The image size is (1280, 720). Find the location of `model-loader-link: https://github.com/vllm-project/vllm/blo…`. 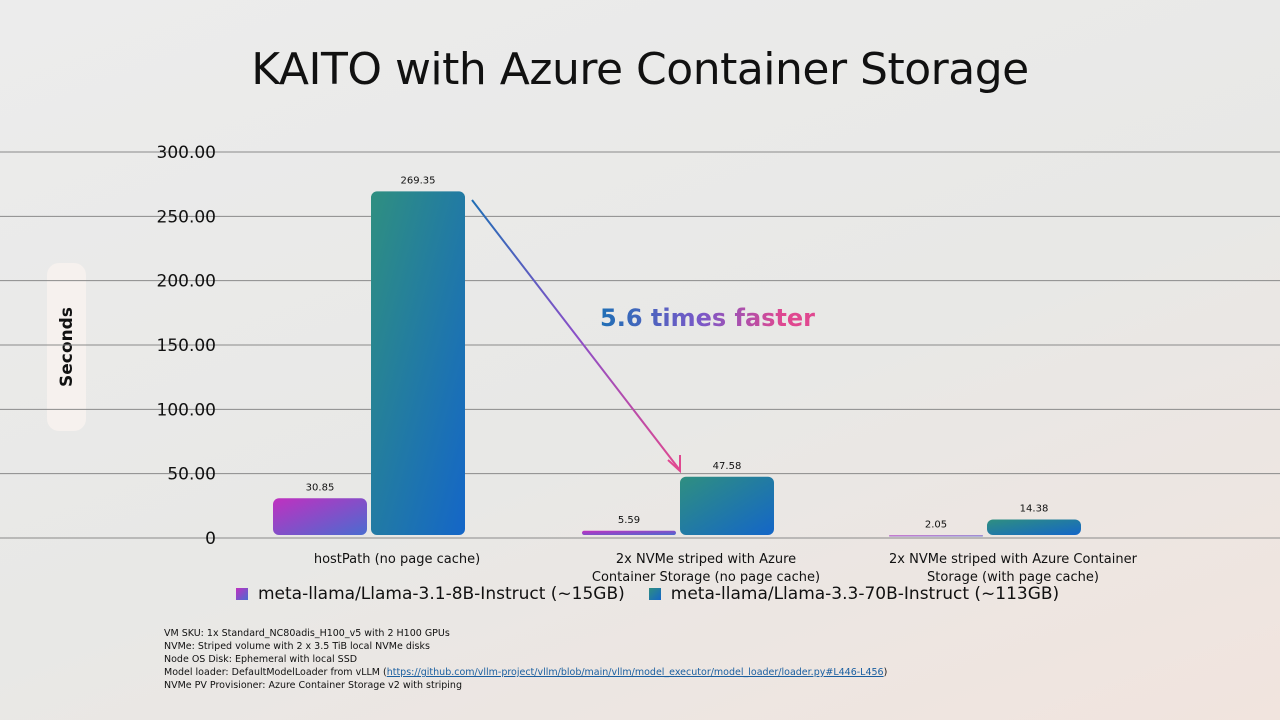

model-loader-link: https://github.com/vllm-project/vllm/blo… is located at coordinates (635, 672).